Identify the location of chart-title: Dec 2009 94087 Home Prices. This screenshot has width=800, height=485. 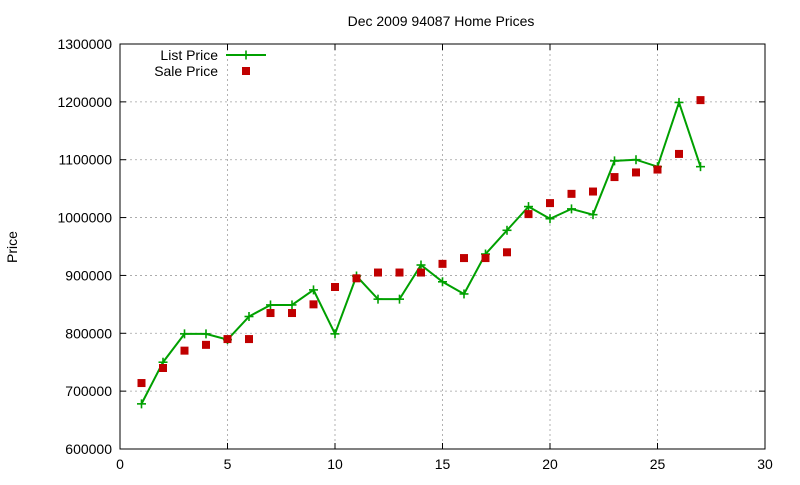
(441, 21).